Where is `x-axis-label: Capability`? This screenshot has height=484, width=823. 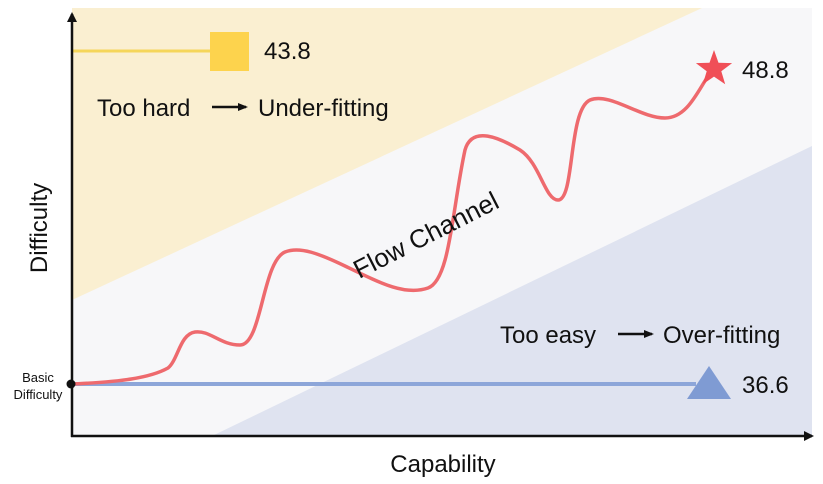 x-axis-label: Capability is located at coordinates (442, 464).